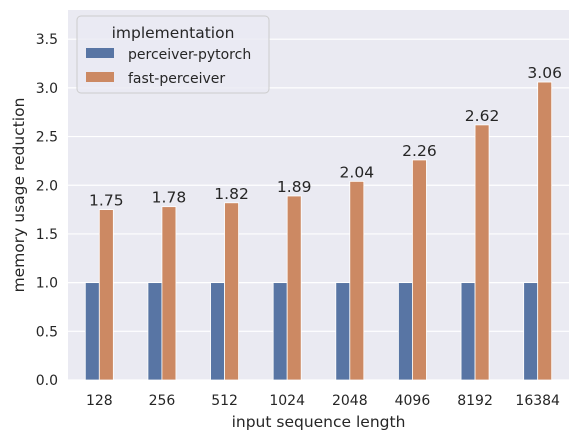 This screenshot has height=441, width=577. I want to click on y-tick-label: 1.0, so click(47, 284).